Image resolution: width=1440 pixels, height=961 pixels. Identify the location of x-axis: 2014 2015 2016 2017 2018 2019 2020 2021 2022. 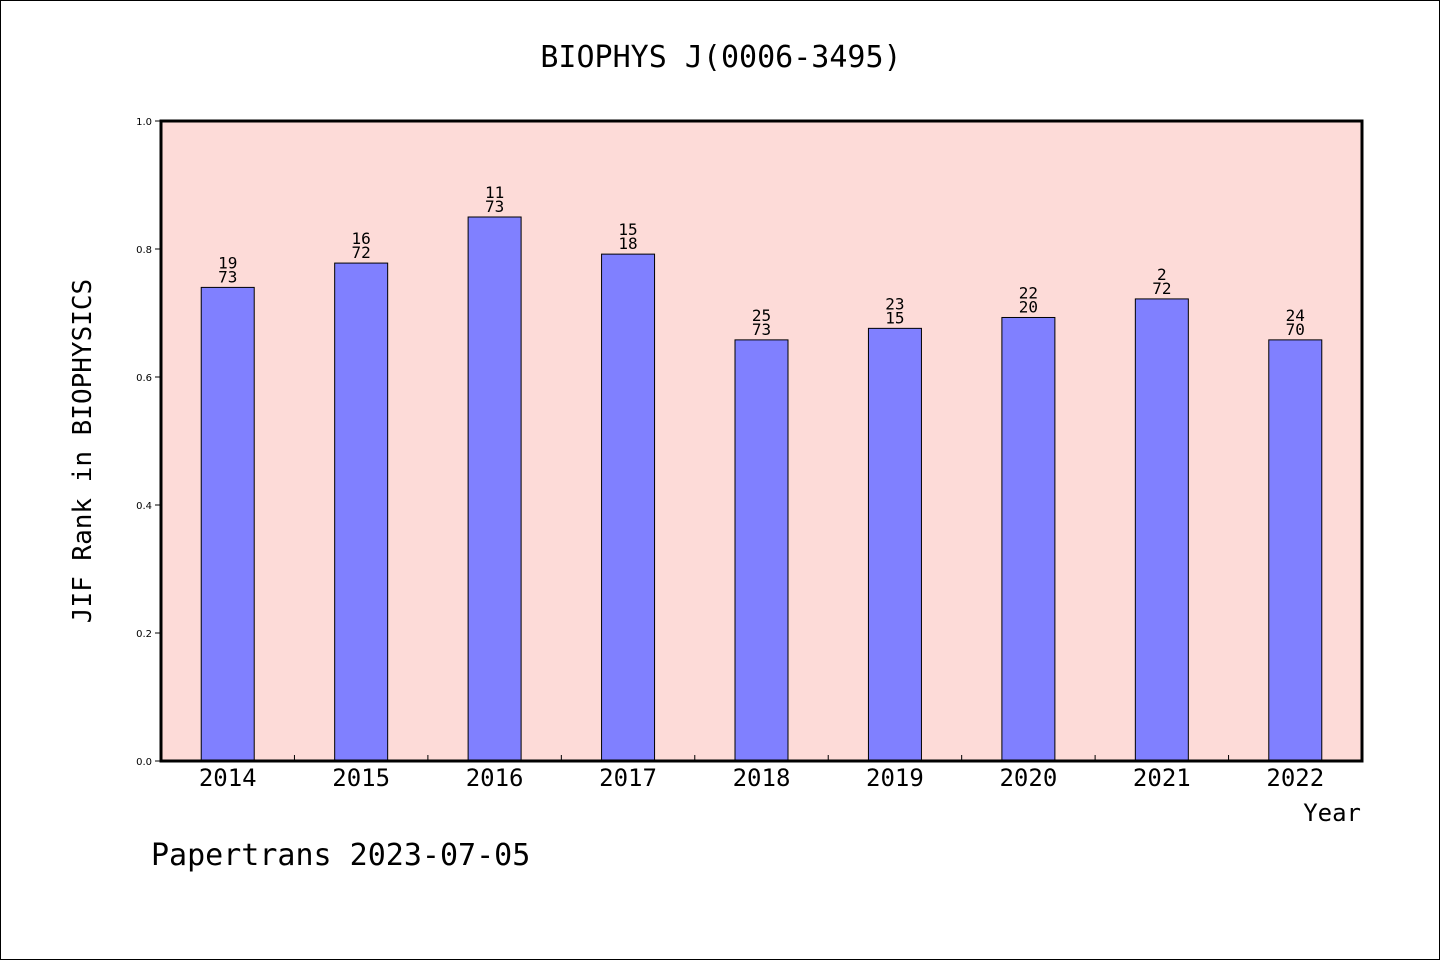
(761, 773).